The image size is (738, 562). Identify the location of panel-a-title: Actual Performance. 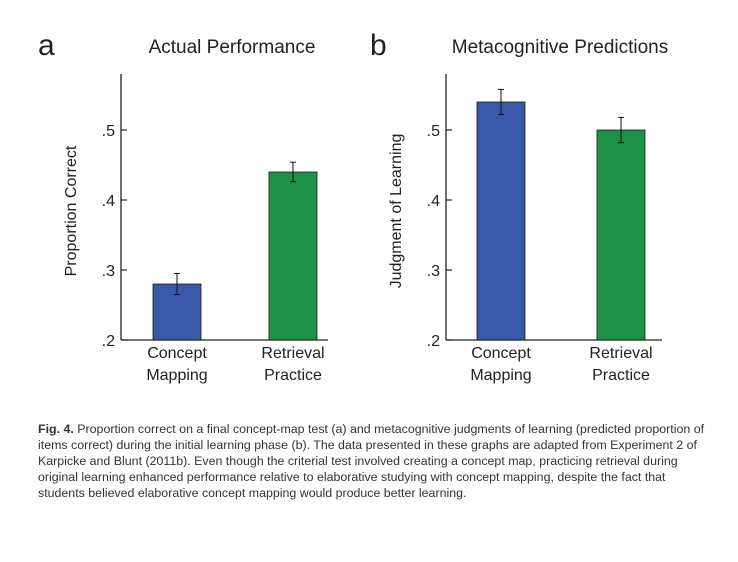
(232, 47).